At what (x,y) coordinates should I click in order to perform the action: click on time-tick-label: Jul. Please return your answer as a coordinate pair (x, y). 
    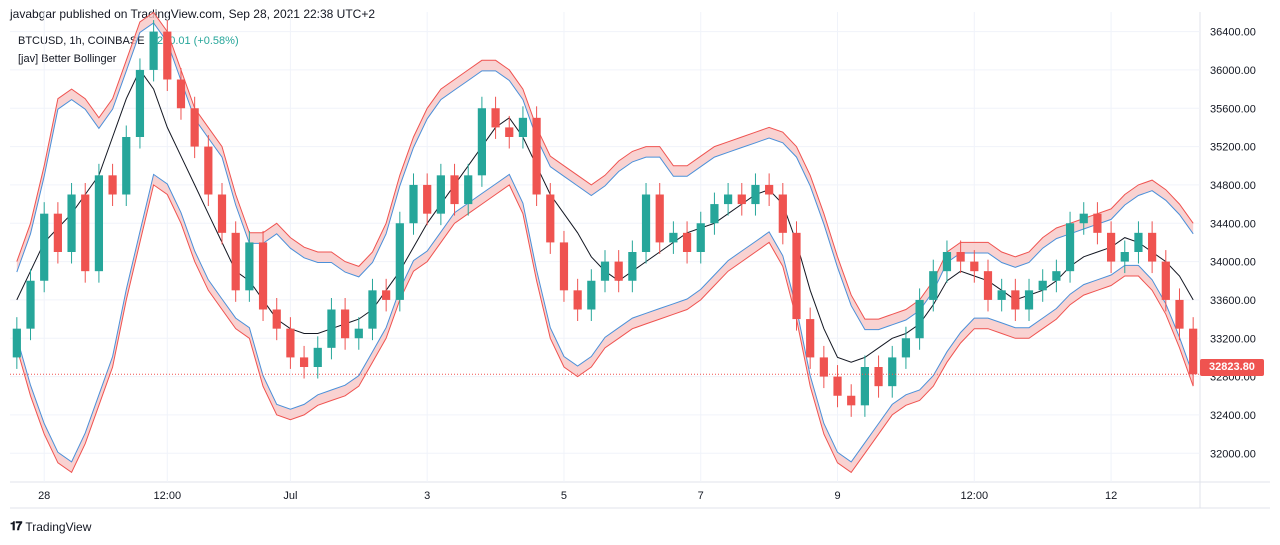
    Looking at the image, I should click on (290, 496).